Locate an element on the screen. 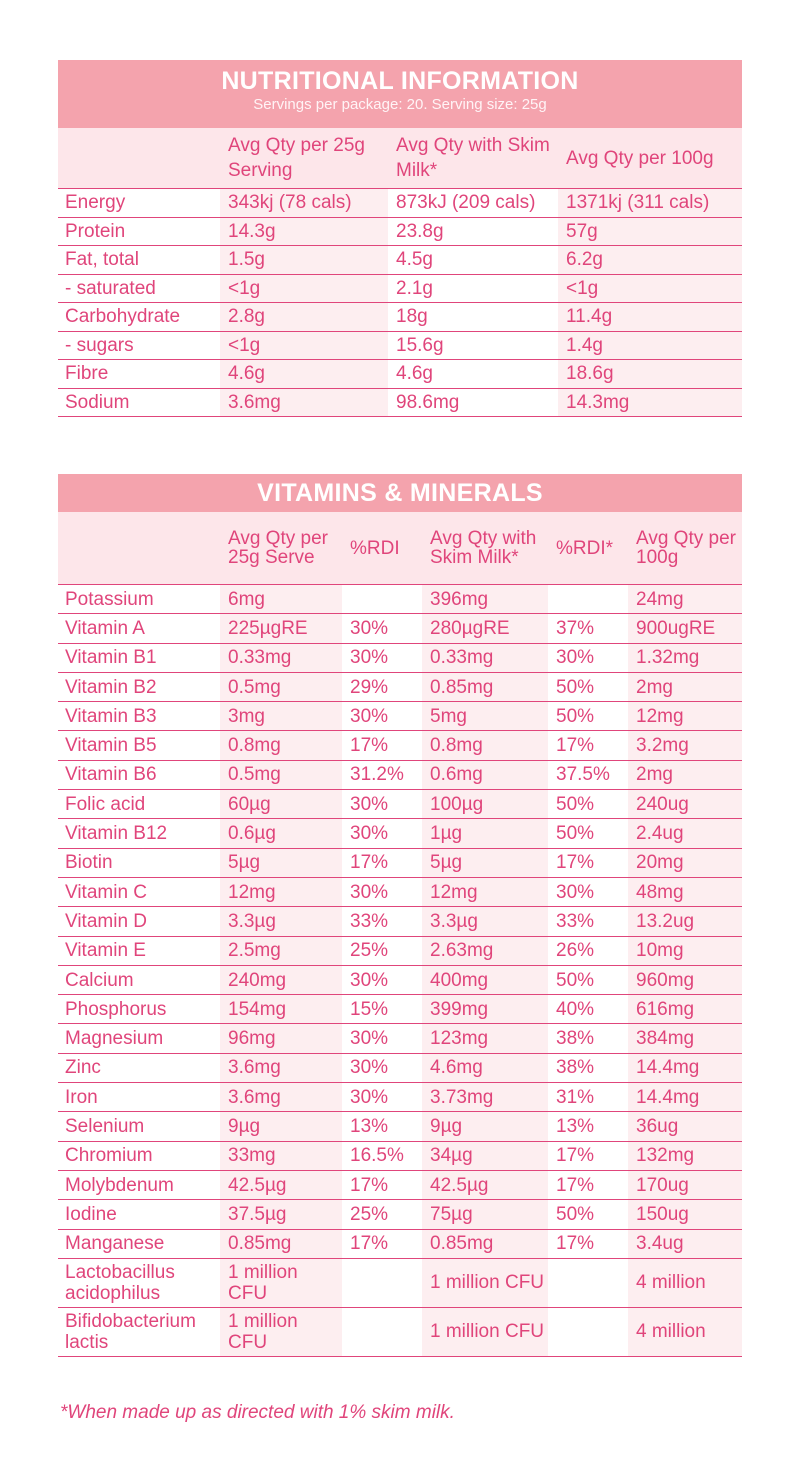  nutrient-value: 26% is located at coordinates (588, 951).